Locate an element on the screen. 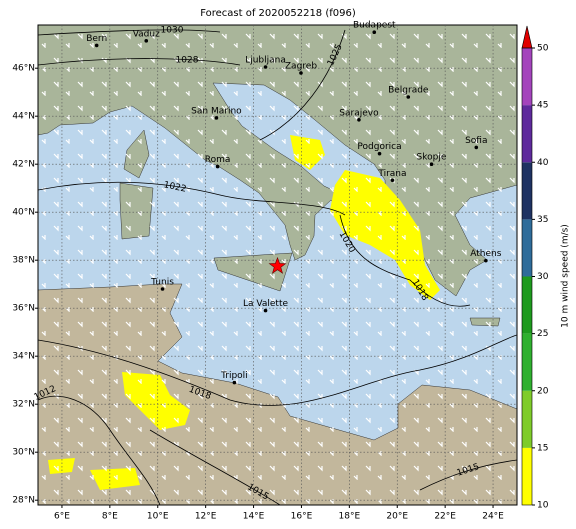 Image resolution: width=576 pixels, height=529 pixels. city-label: La Valette is located at coordinates (265, 304).